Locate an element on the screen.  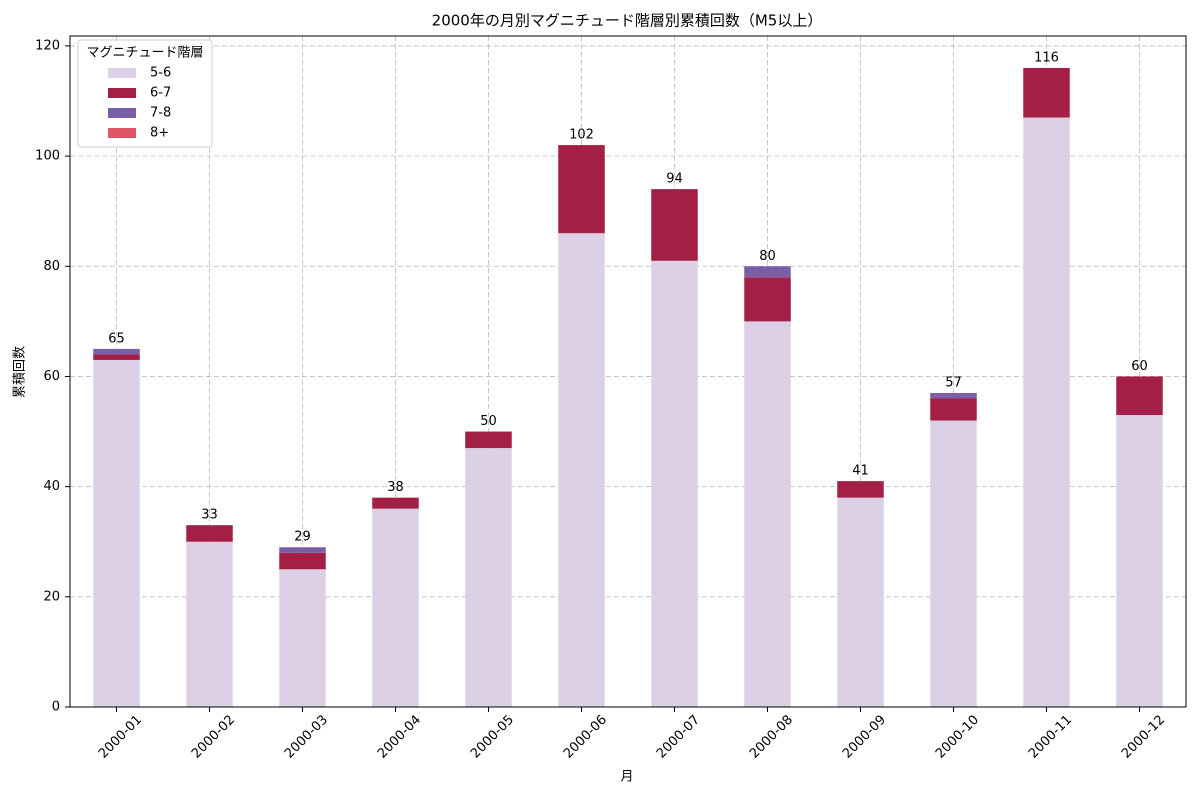
legend-label: 8+ is located at coordinates (159, 133).